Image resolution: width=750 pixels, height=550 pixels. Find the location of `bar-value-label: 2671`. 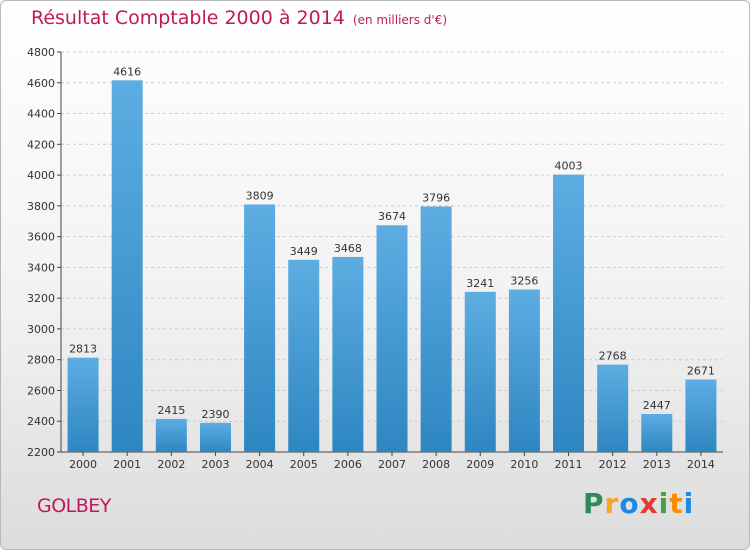

bar-value-label: 2671 is located at coordinates (701, 371).